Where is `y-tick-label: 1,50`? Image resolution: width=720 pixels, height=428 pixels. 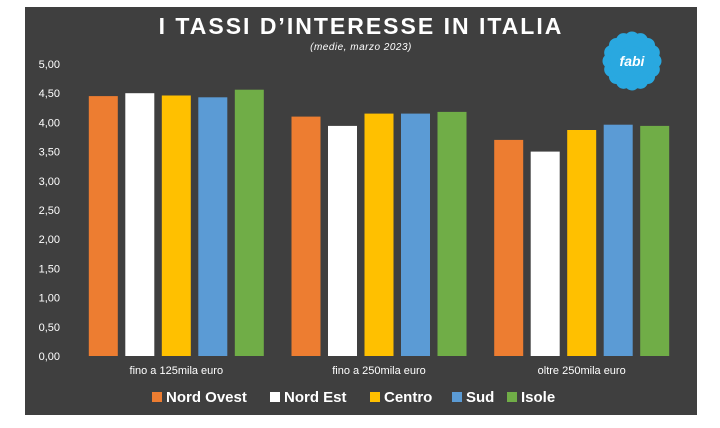 y-tick-label: 1,50 is located at coordinates (49, 269).